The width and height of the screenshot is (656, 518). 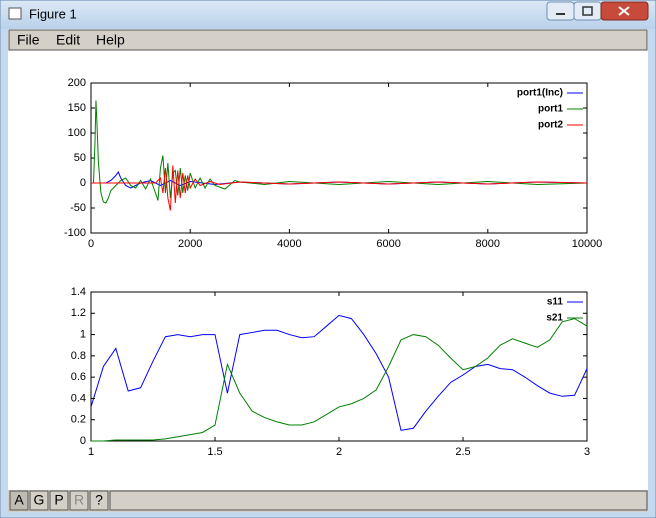 I want to click on toolbar-button-label: R, so click(x=79, y=500).